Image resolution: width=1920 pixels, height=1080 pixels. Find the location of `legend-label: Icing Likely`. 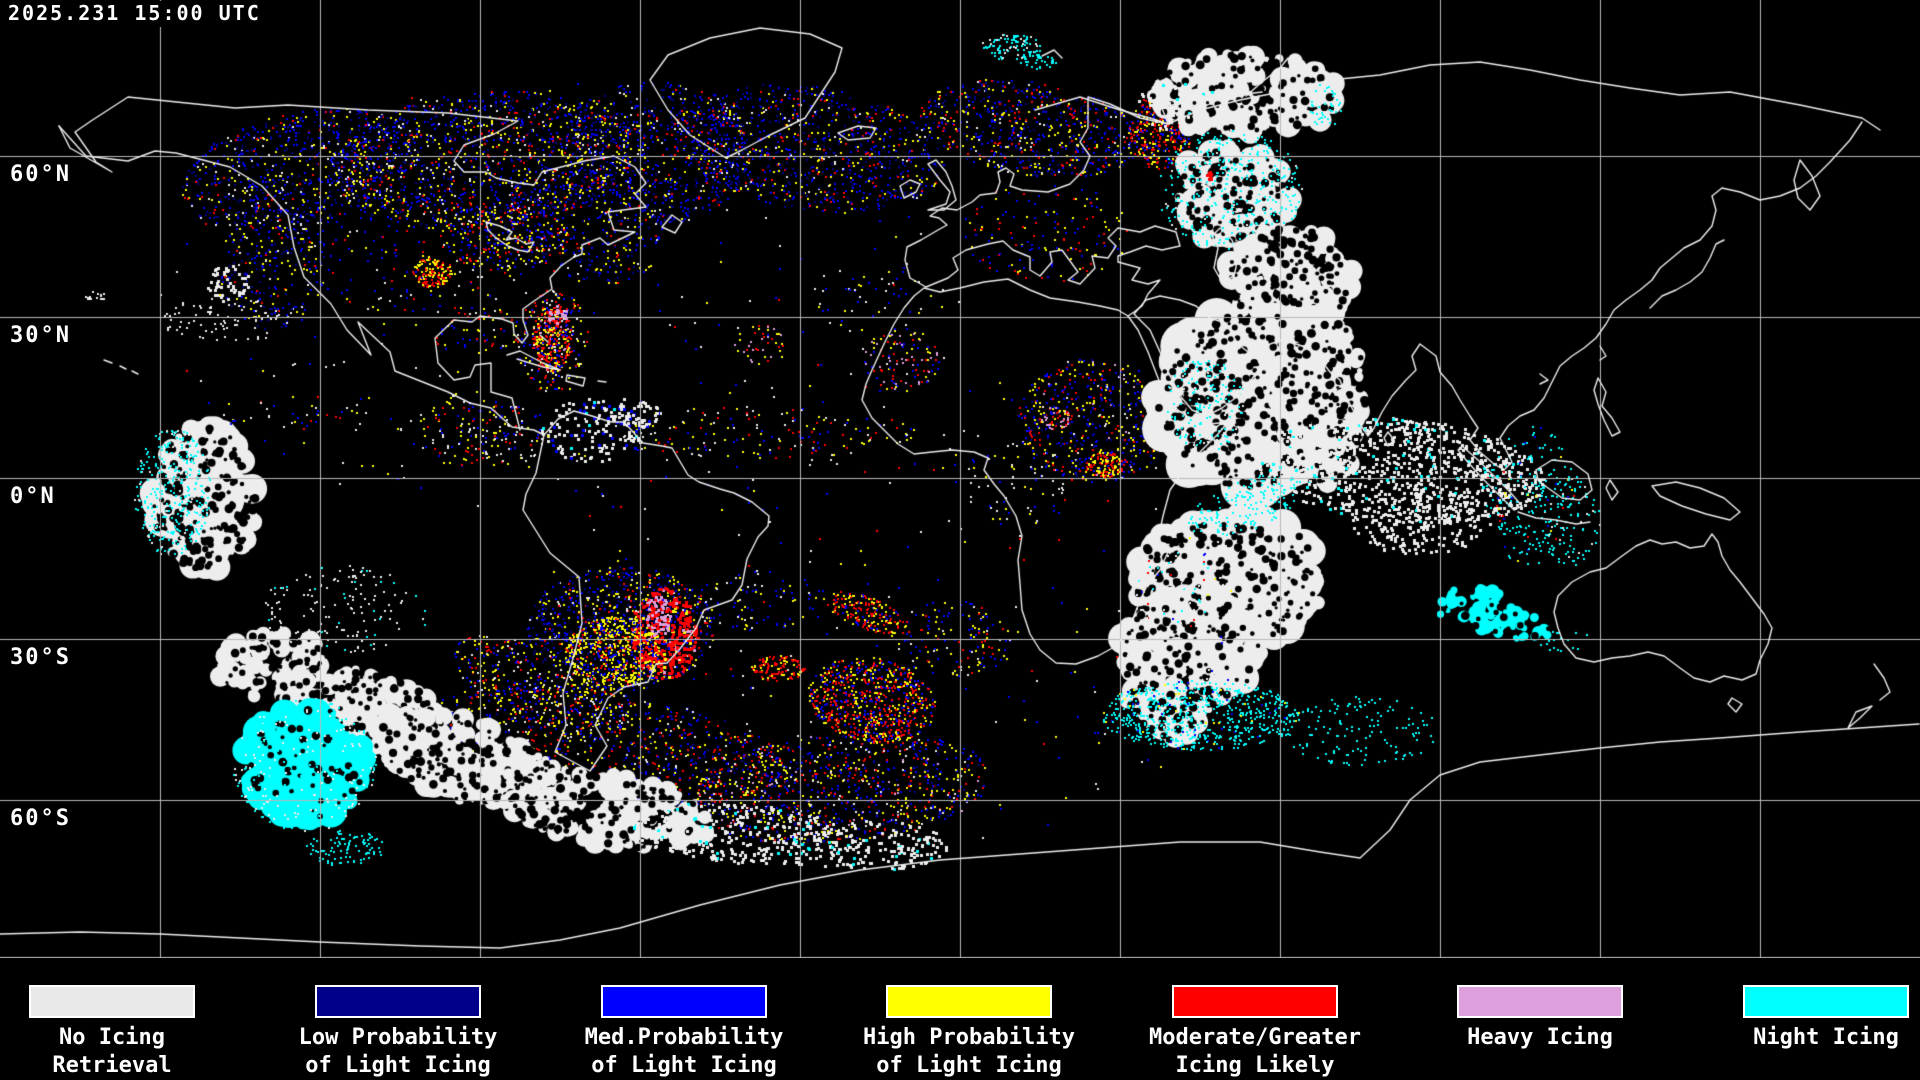

legend-label: Icing Likely is located at coordinates (1255, 1065).